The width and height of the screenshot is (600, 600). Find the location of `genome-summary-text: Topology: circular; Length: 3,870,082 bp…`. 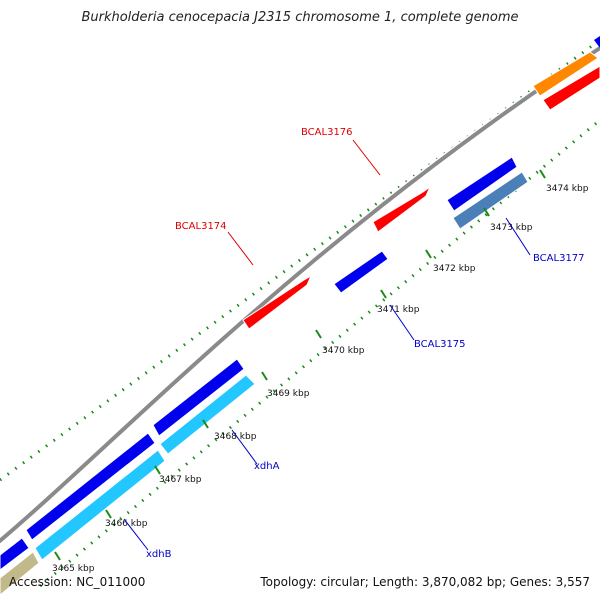

genome-summary-text: Topology: circular; Length: 3,870,082 bp… is located at coordinates (425, 582).